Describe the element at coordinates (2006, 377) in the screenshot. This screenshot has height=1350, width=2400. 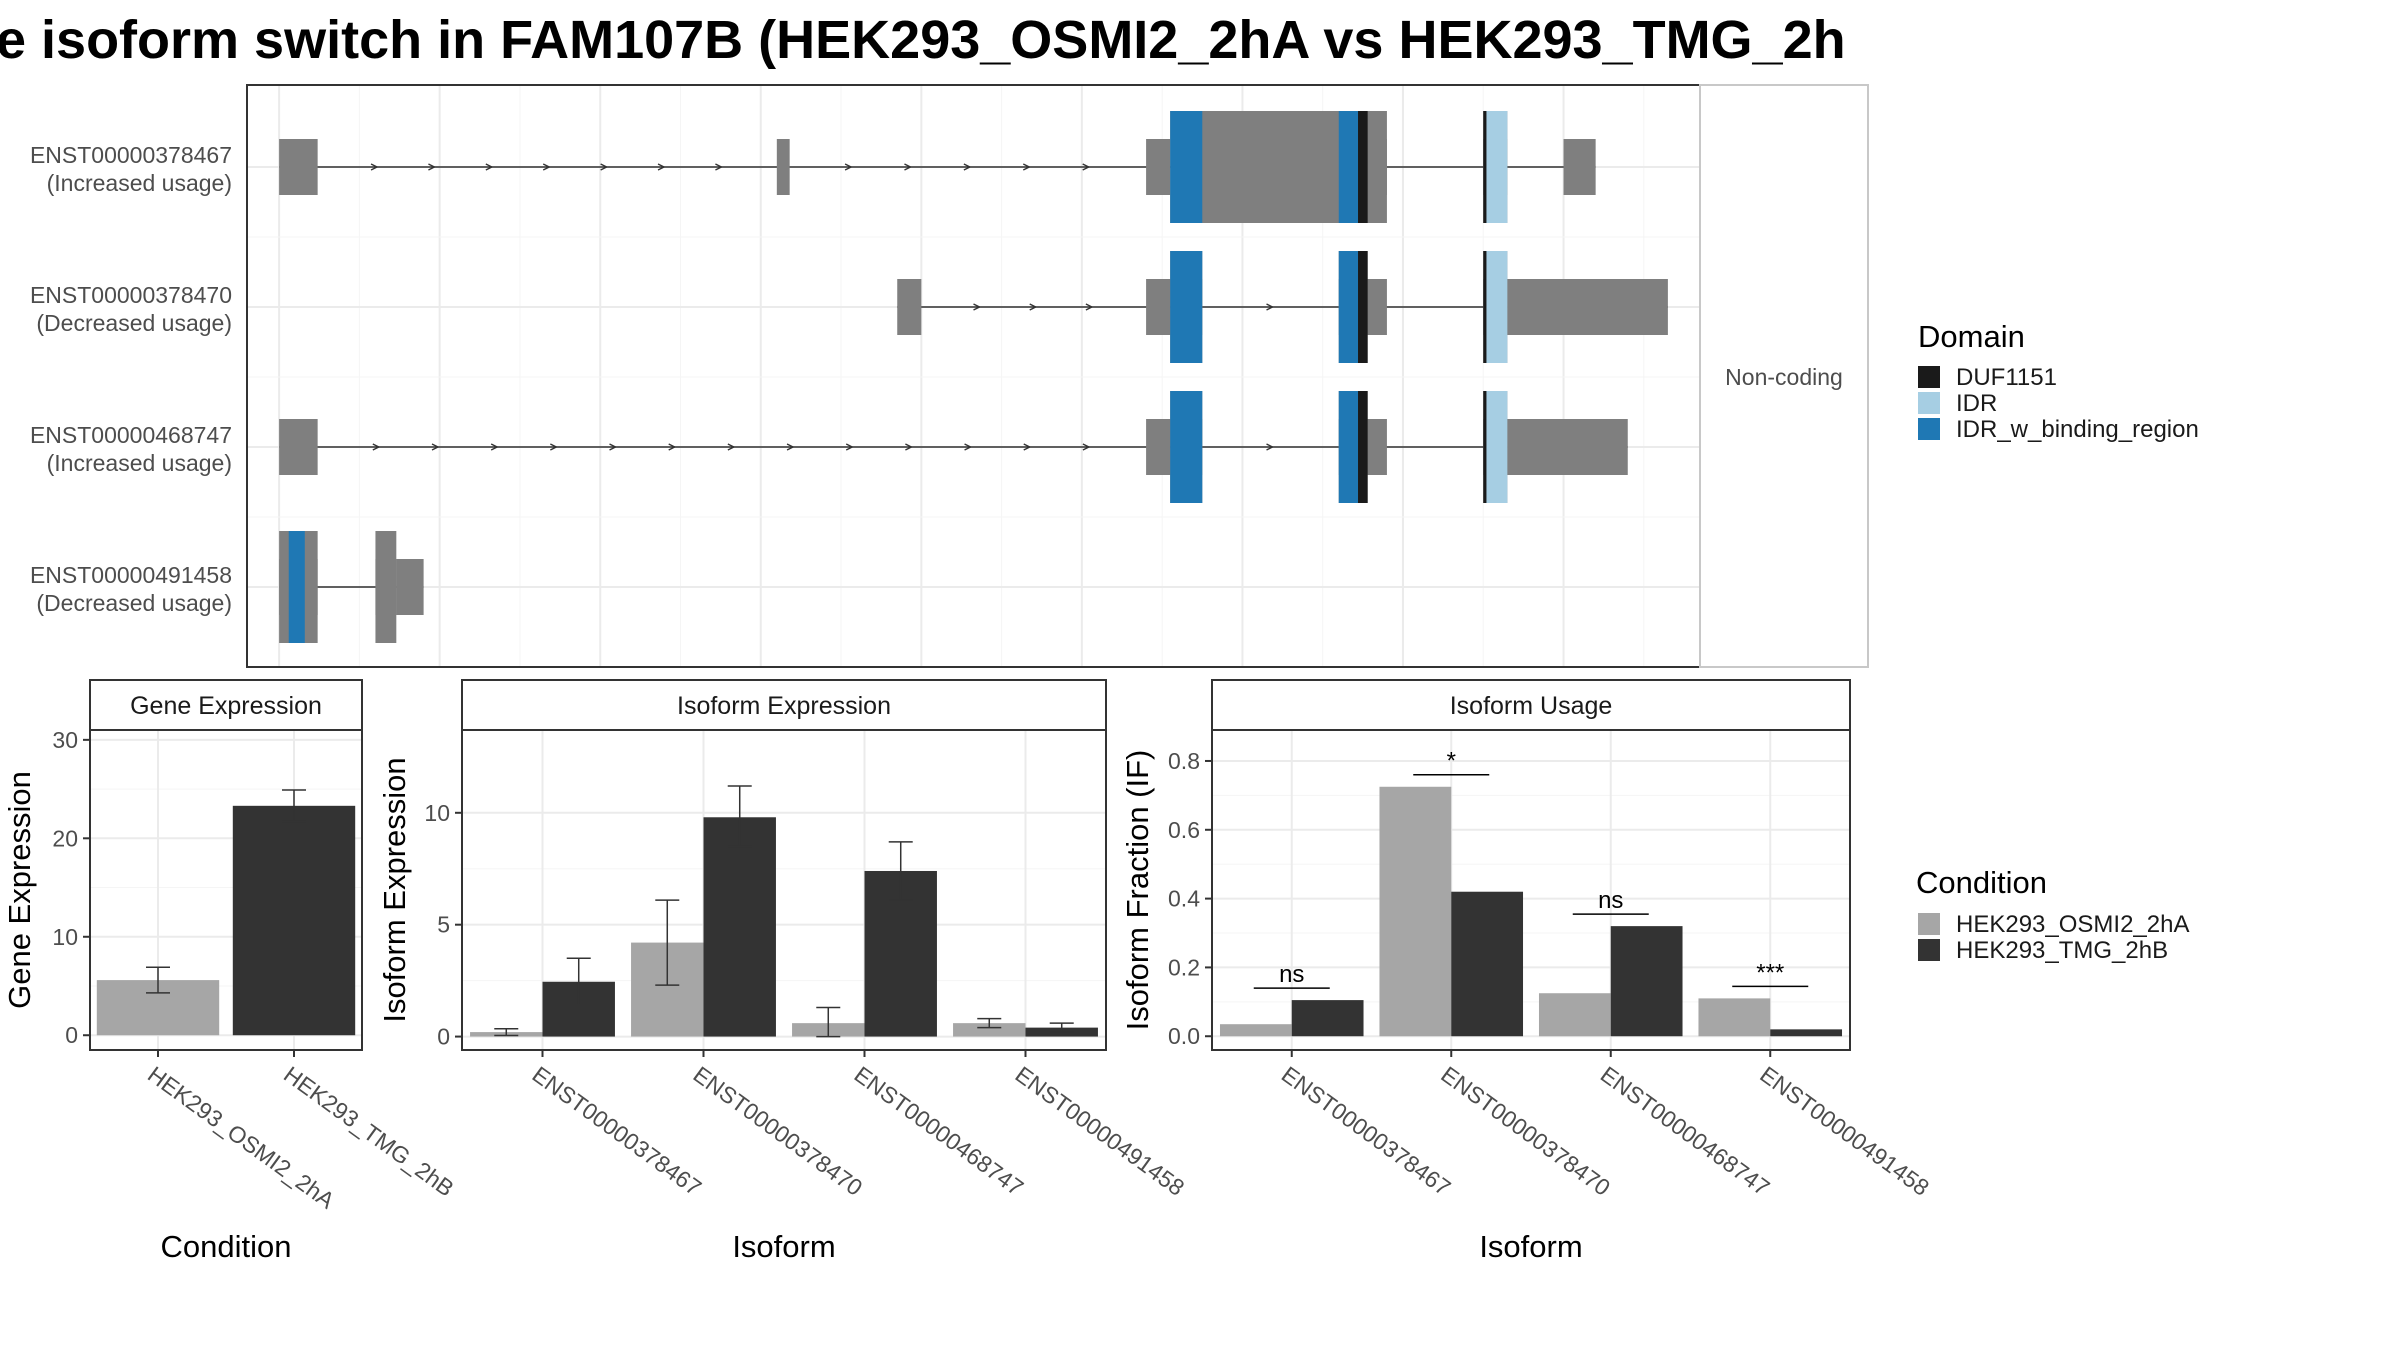
I see `domain-legend-label: DUF1151` at that location.